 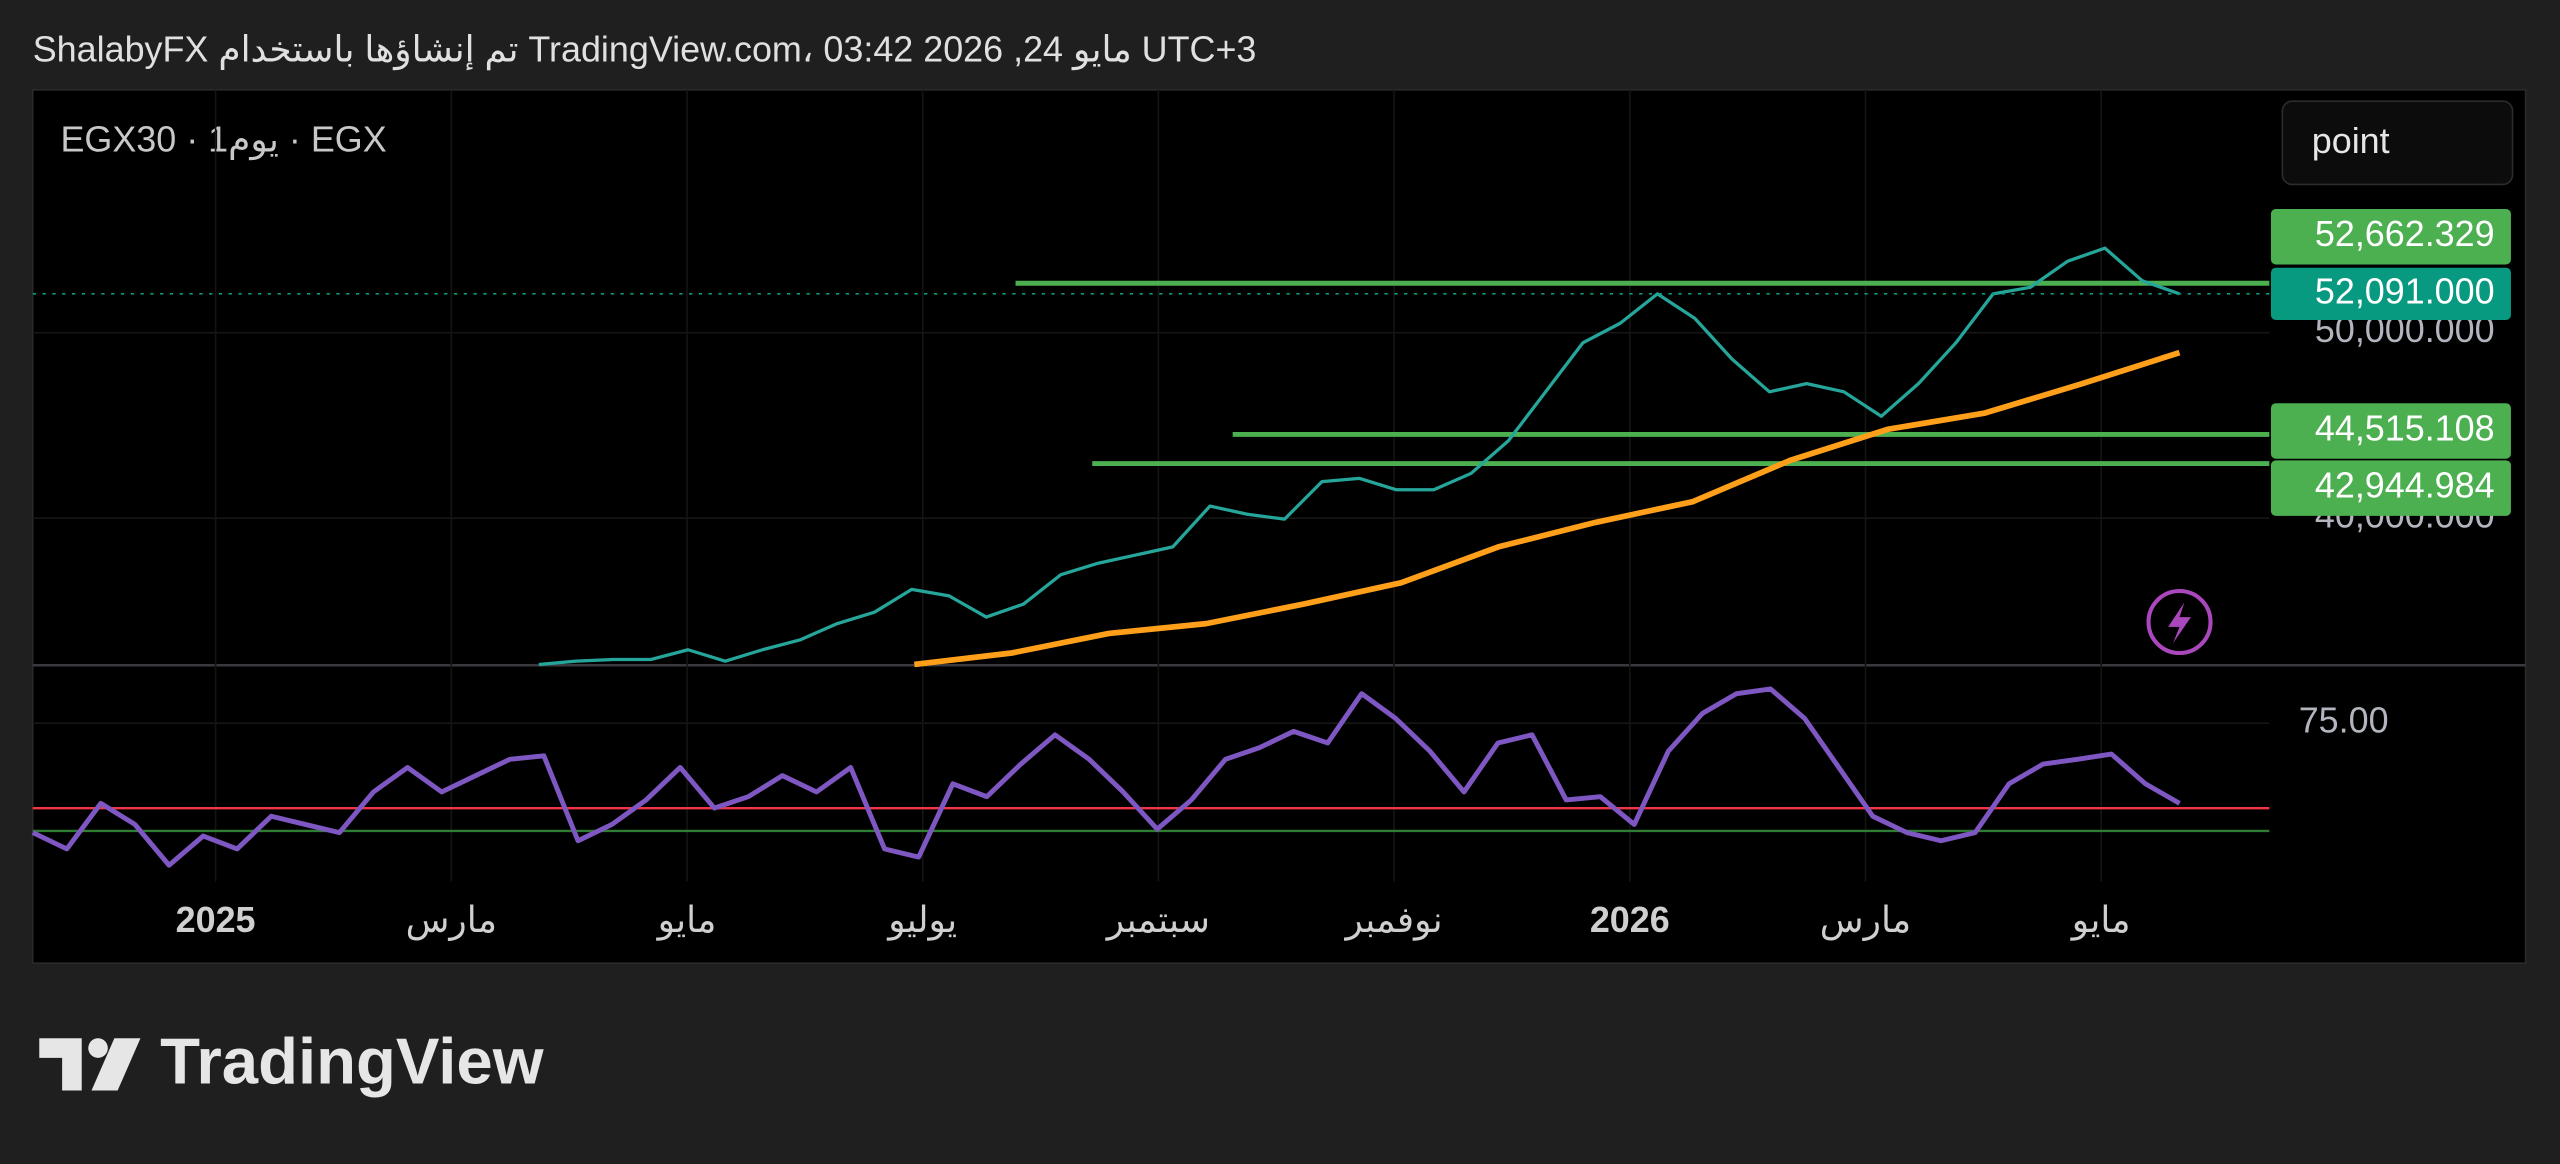 I want to click on rsi-tick-label: 75.00, so click(x=2344, y=720).